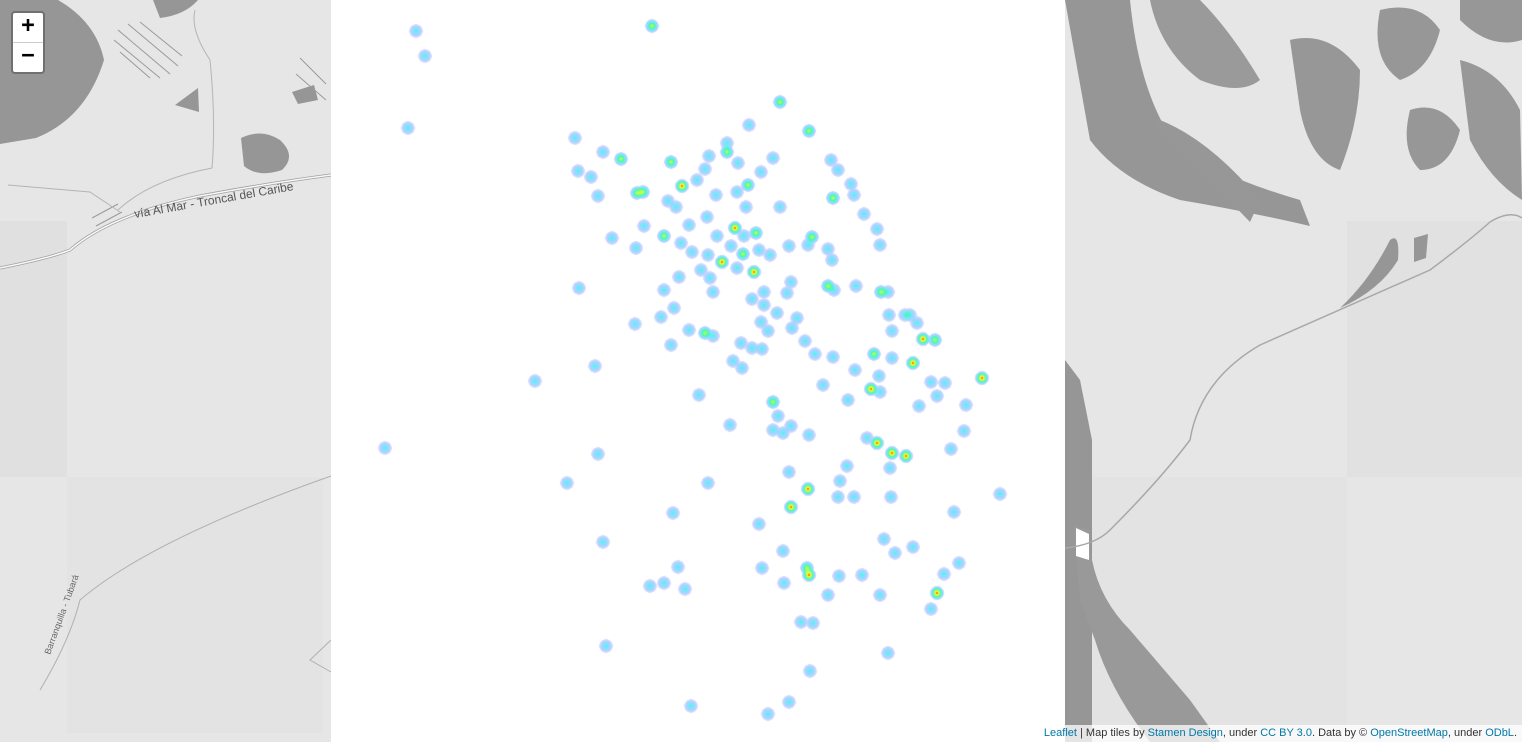 The image size is (1522, 742). Describe the element at coordinates (1499, 733) in the screenshot. I see `odbl-link: ODbL` at that location.